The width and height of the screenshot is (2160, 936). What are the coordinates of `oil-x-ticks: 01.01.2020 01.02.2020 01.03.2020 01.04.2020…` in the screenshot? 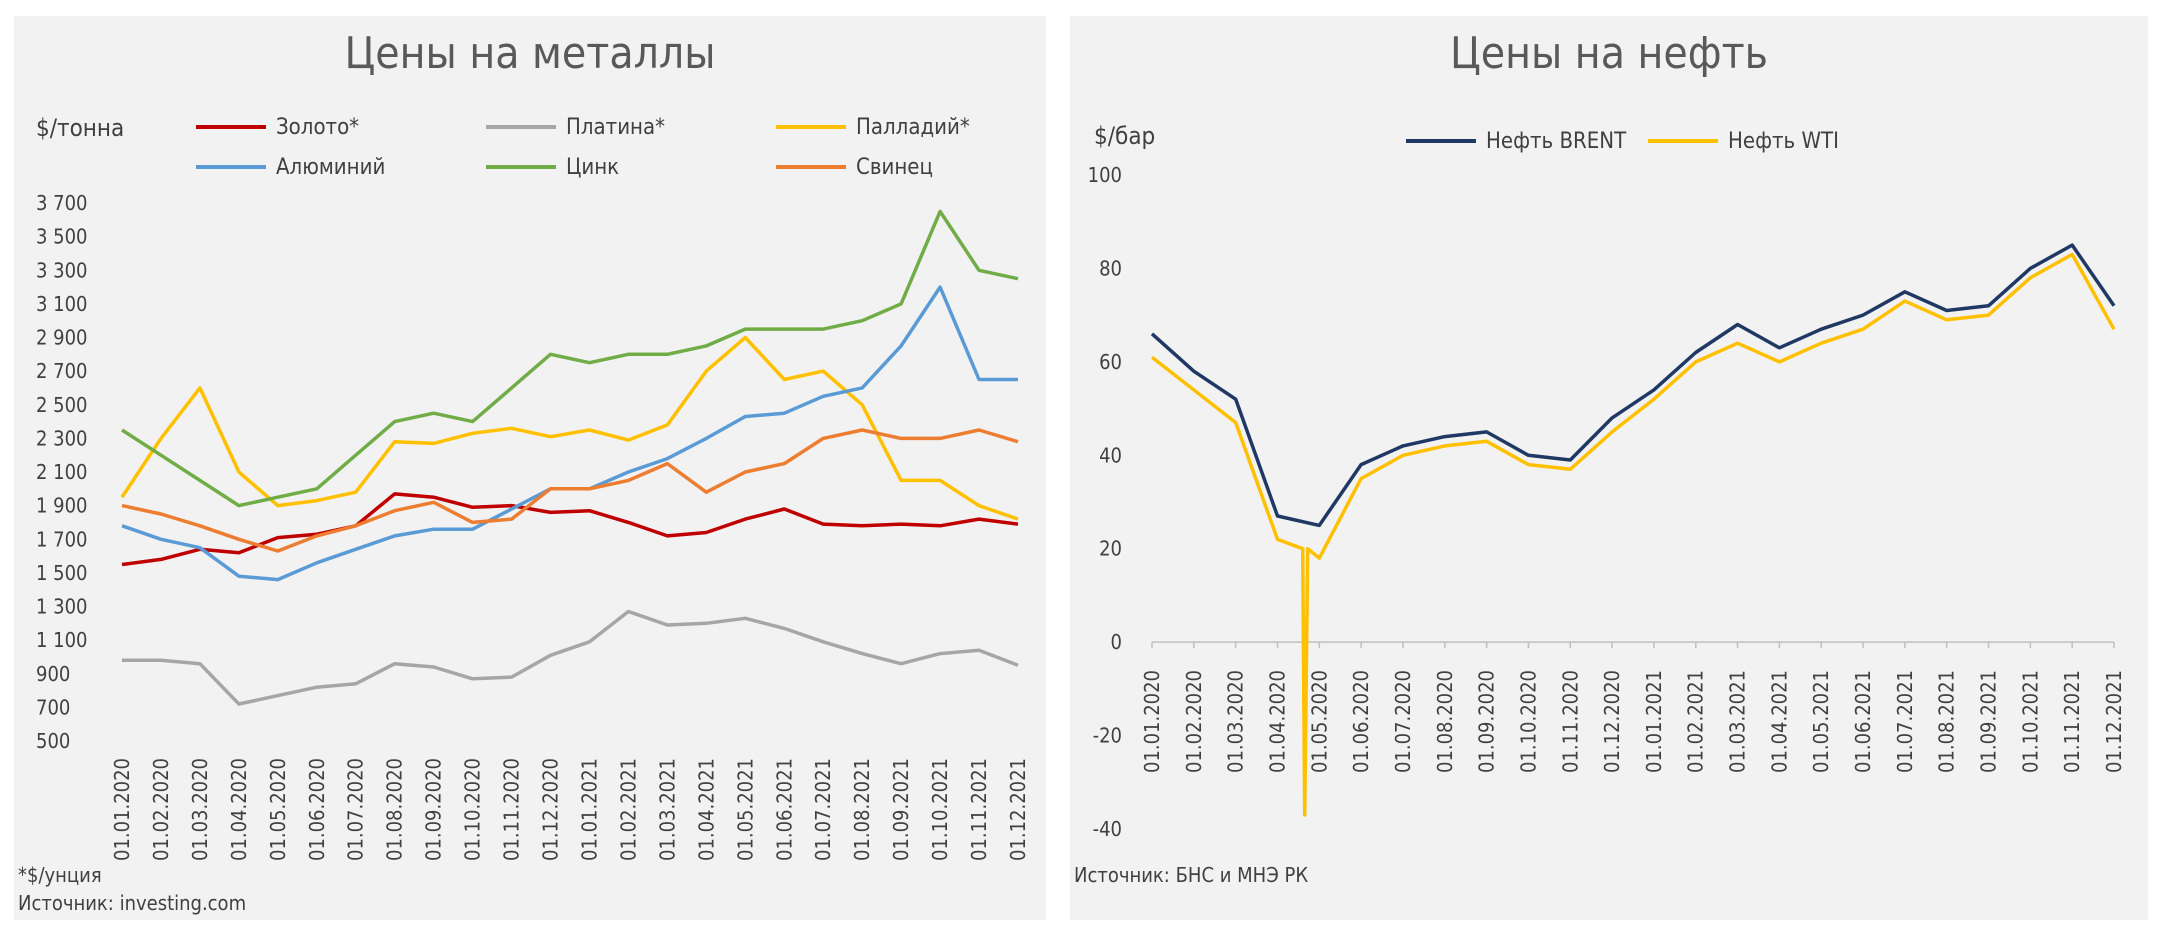 It's located at (1633, 707).